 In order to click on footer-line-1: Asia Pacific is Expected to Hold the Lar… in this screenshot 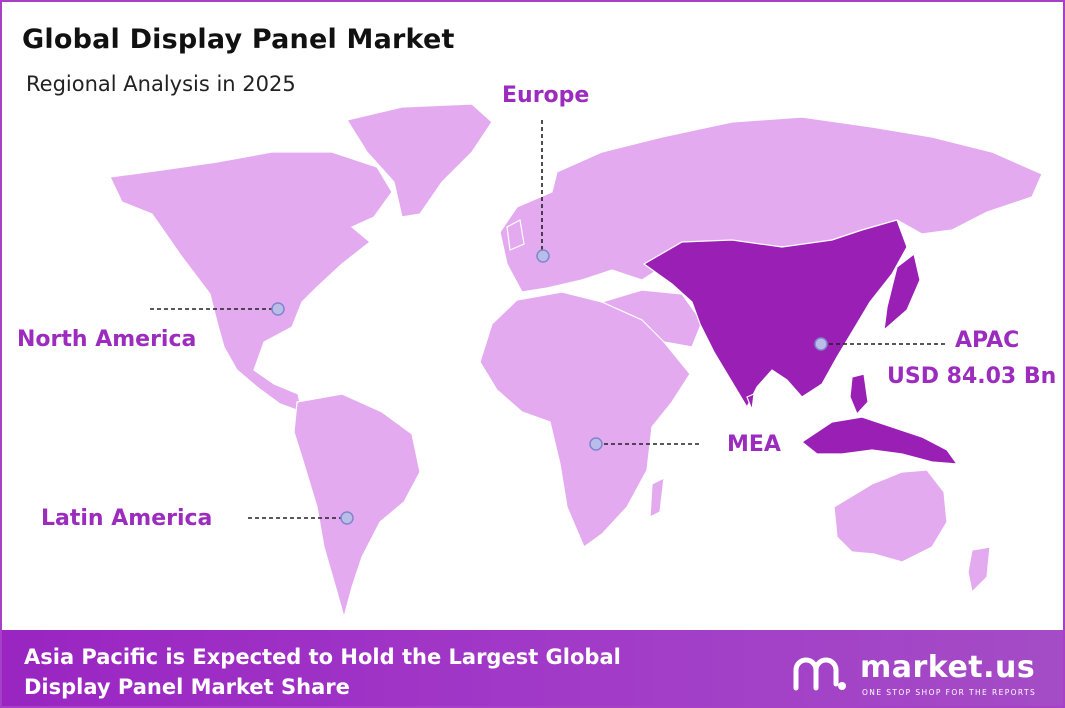, I will do `click(322, 657)`.